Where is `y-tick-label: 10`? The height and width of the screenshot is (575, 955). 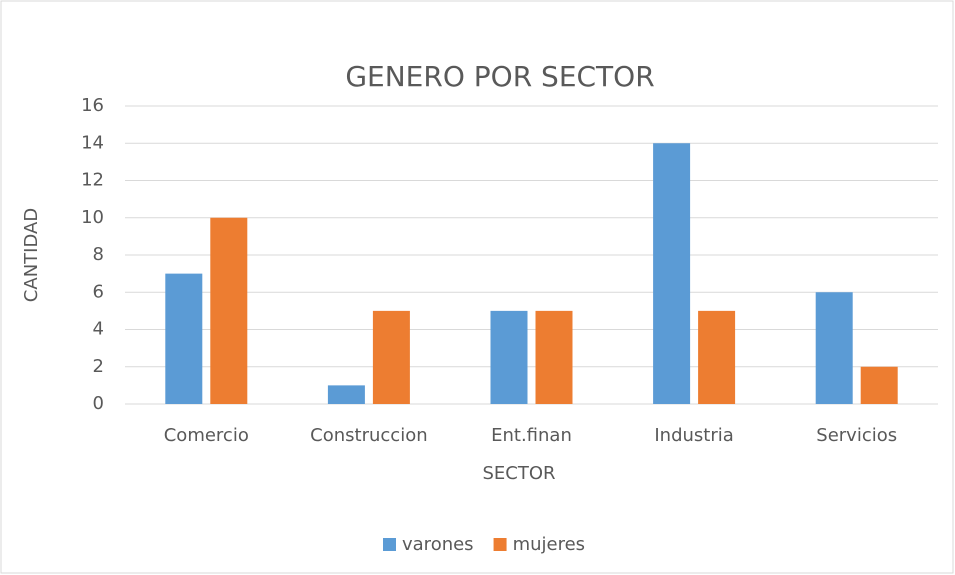 y-tick-label: 10 is located at coordinates (92, 217).